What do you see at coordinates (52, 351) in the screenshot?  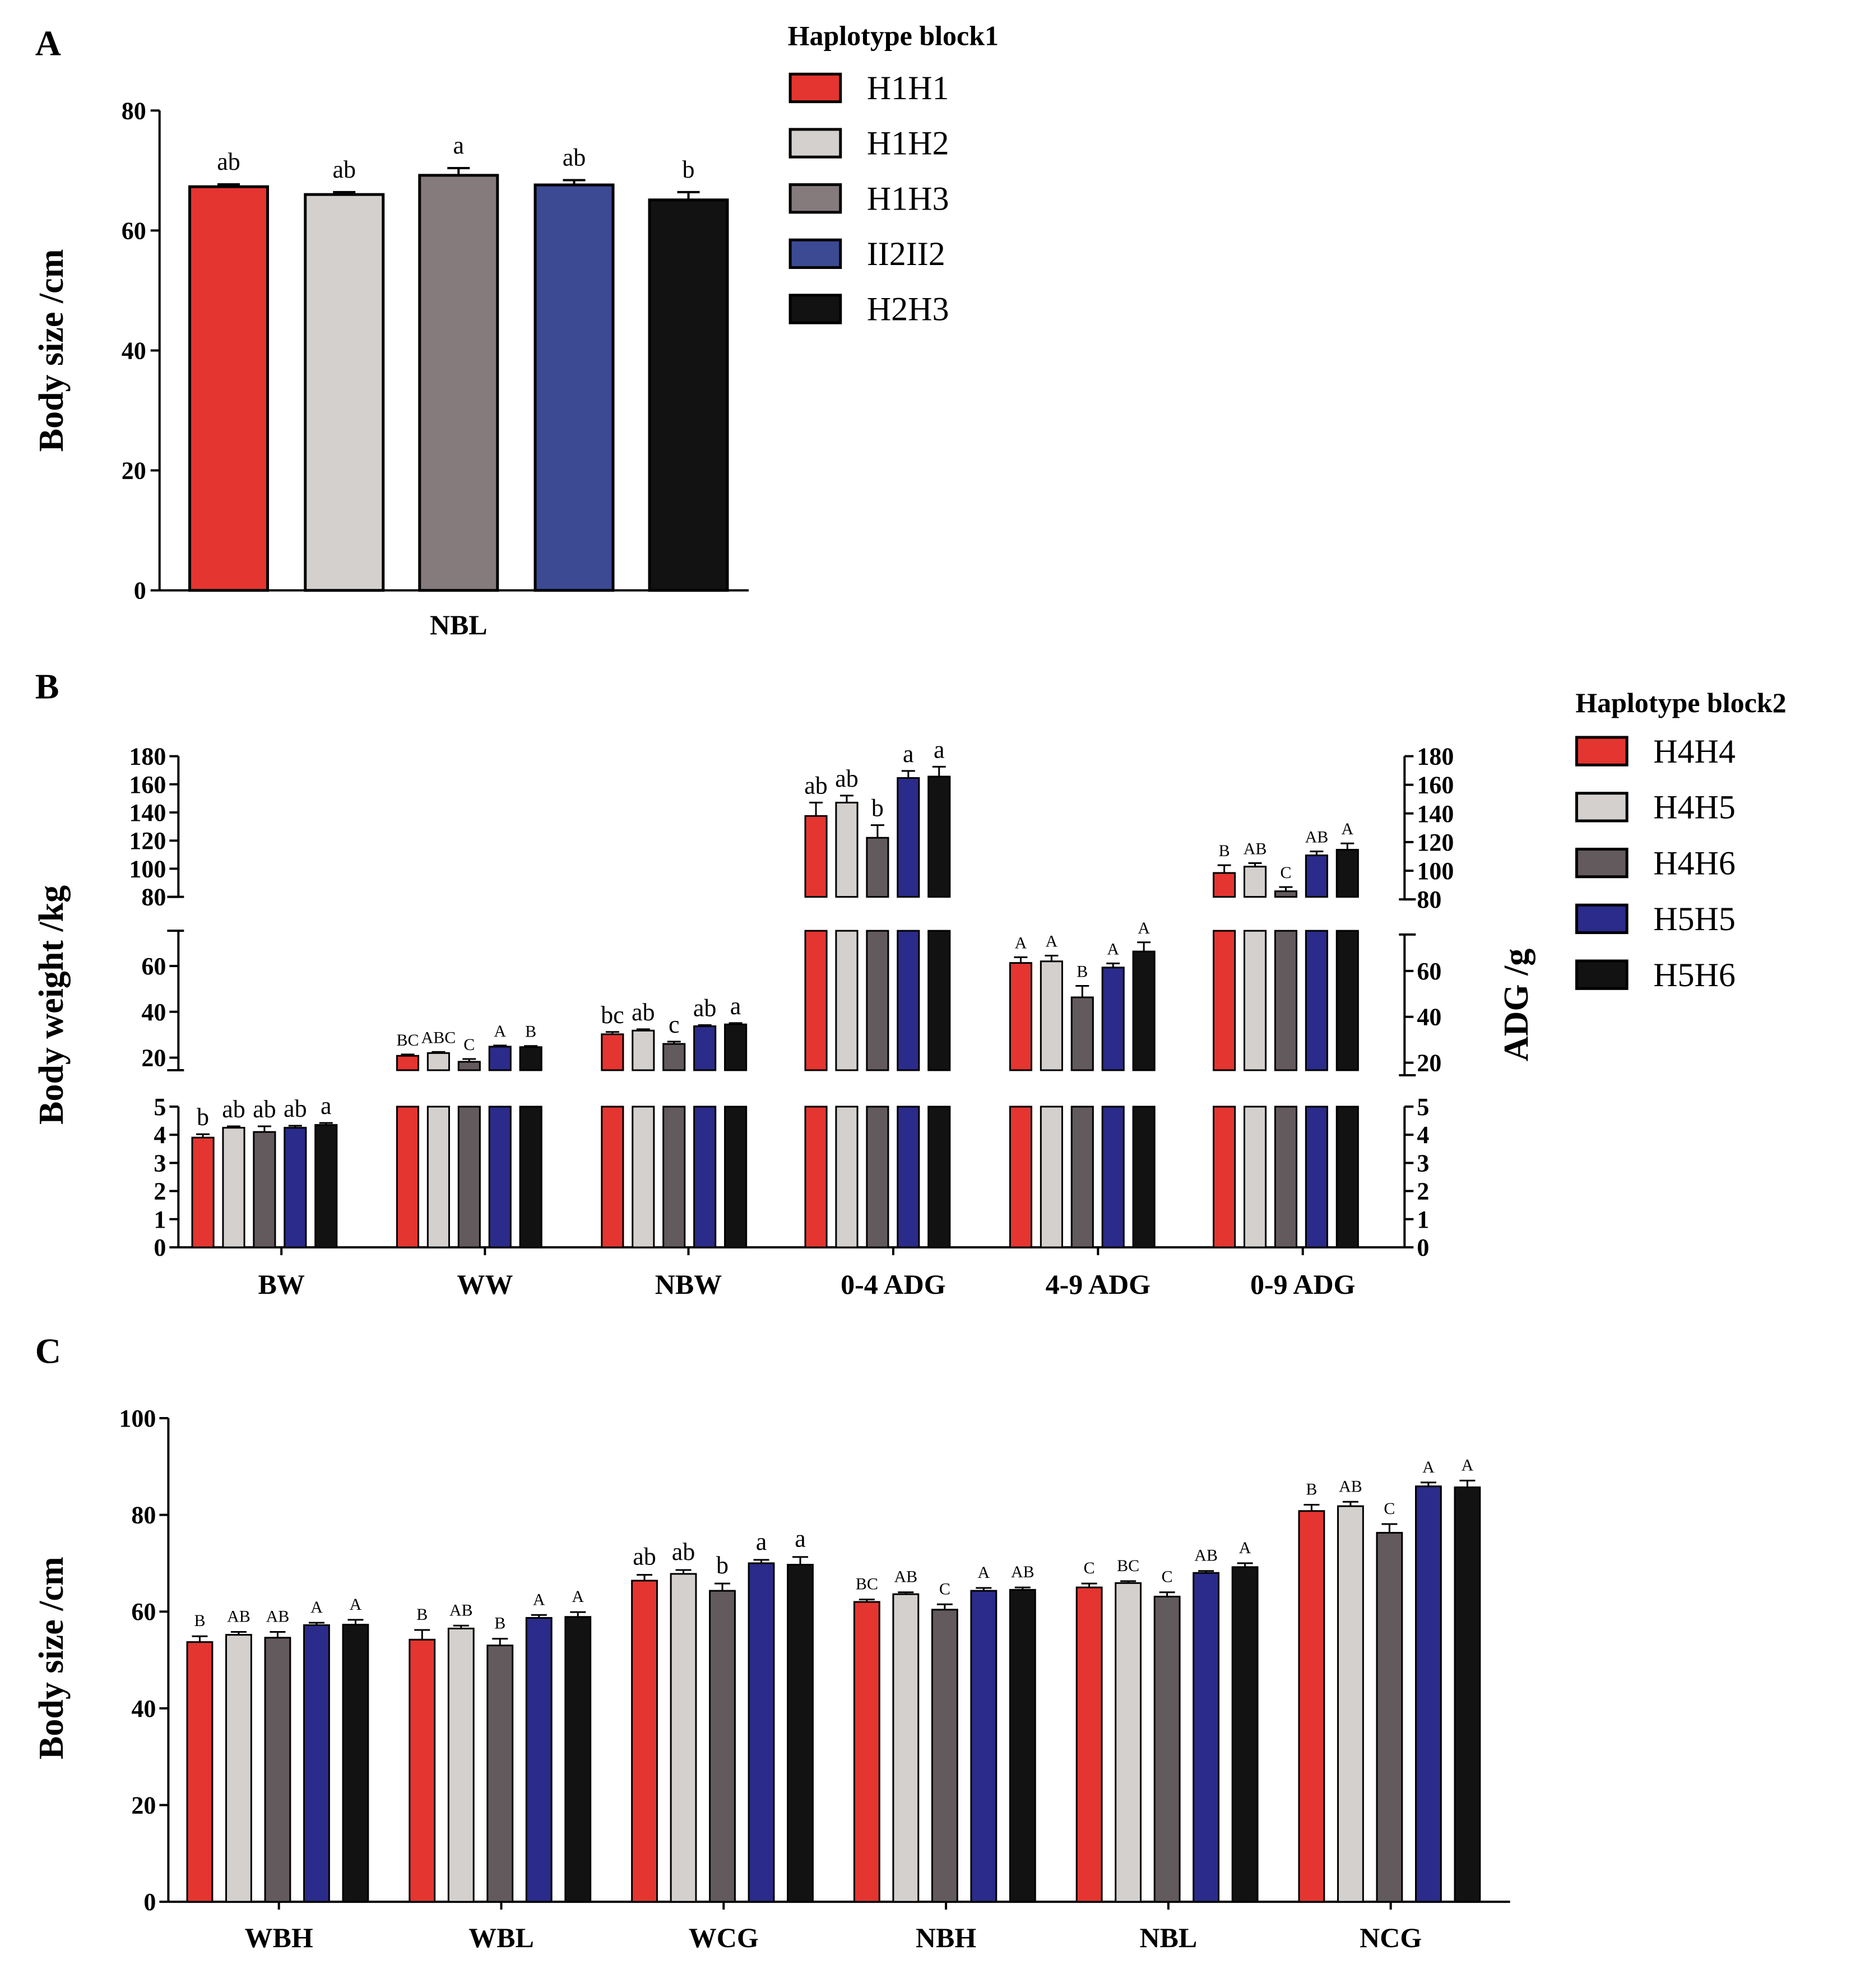 I see `y-axis-title-a: Body size /cm` at bounding box center [52, 351].